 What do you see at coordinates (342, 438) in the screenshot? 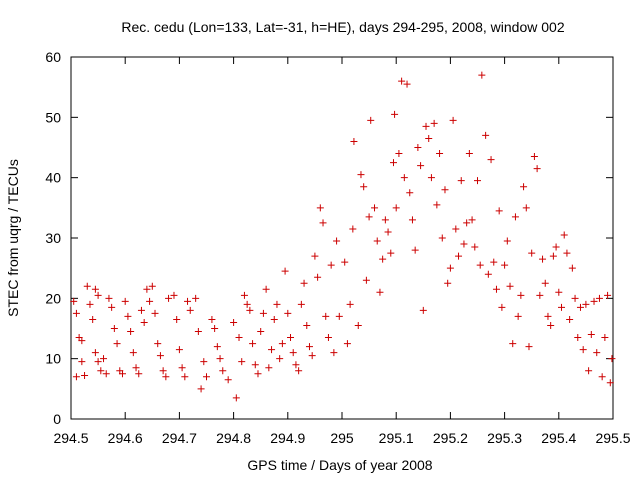
I see `x-tick-label: 295` at bounding box center [342, 438].